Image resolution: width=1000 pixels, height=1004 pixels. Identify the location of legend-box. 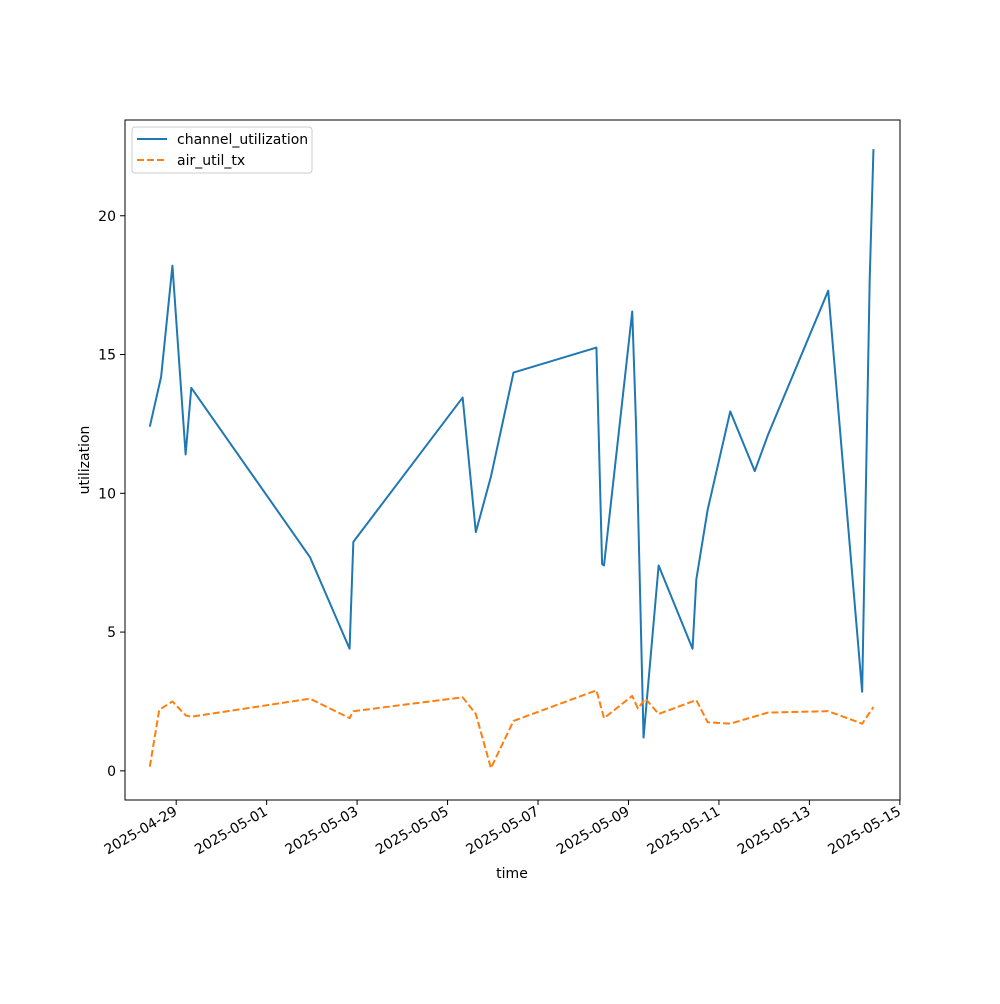
(222, 150).